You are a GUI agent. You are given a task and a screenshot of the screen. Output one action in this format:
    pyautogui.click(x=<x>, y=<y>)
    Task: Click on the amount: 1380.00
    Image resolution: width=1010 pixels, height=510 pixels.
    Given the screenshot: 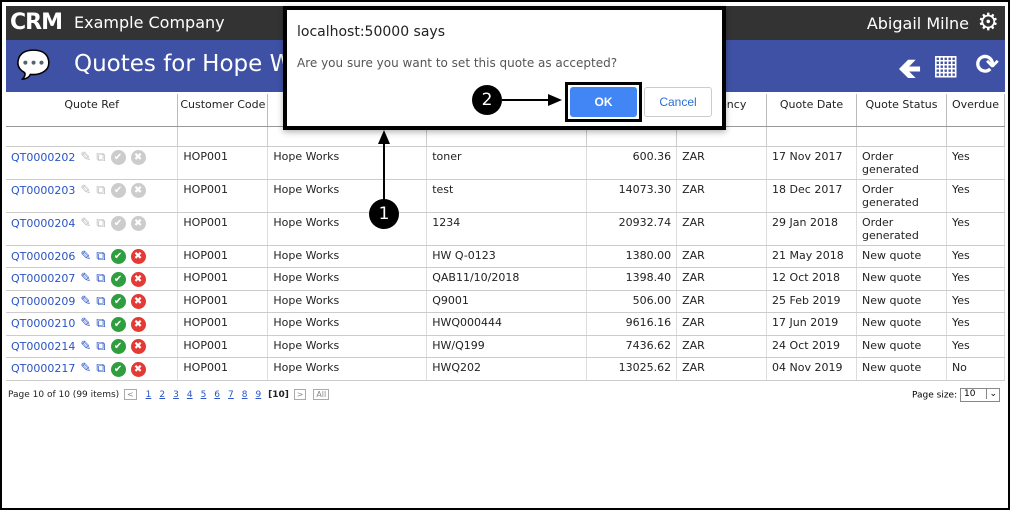 What is the action you would take?
    pyautogui.click(x=632, y=256)
    